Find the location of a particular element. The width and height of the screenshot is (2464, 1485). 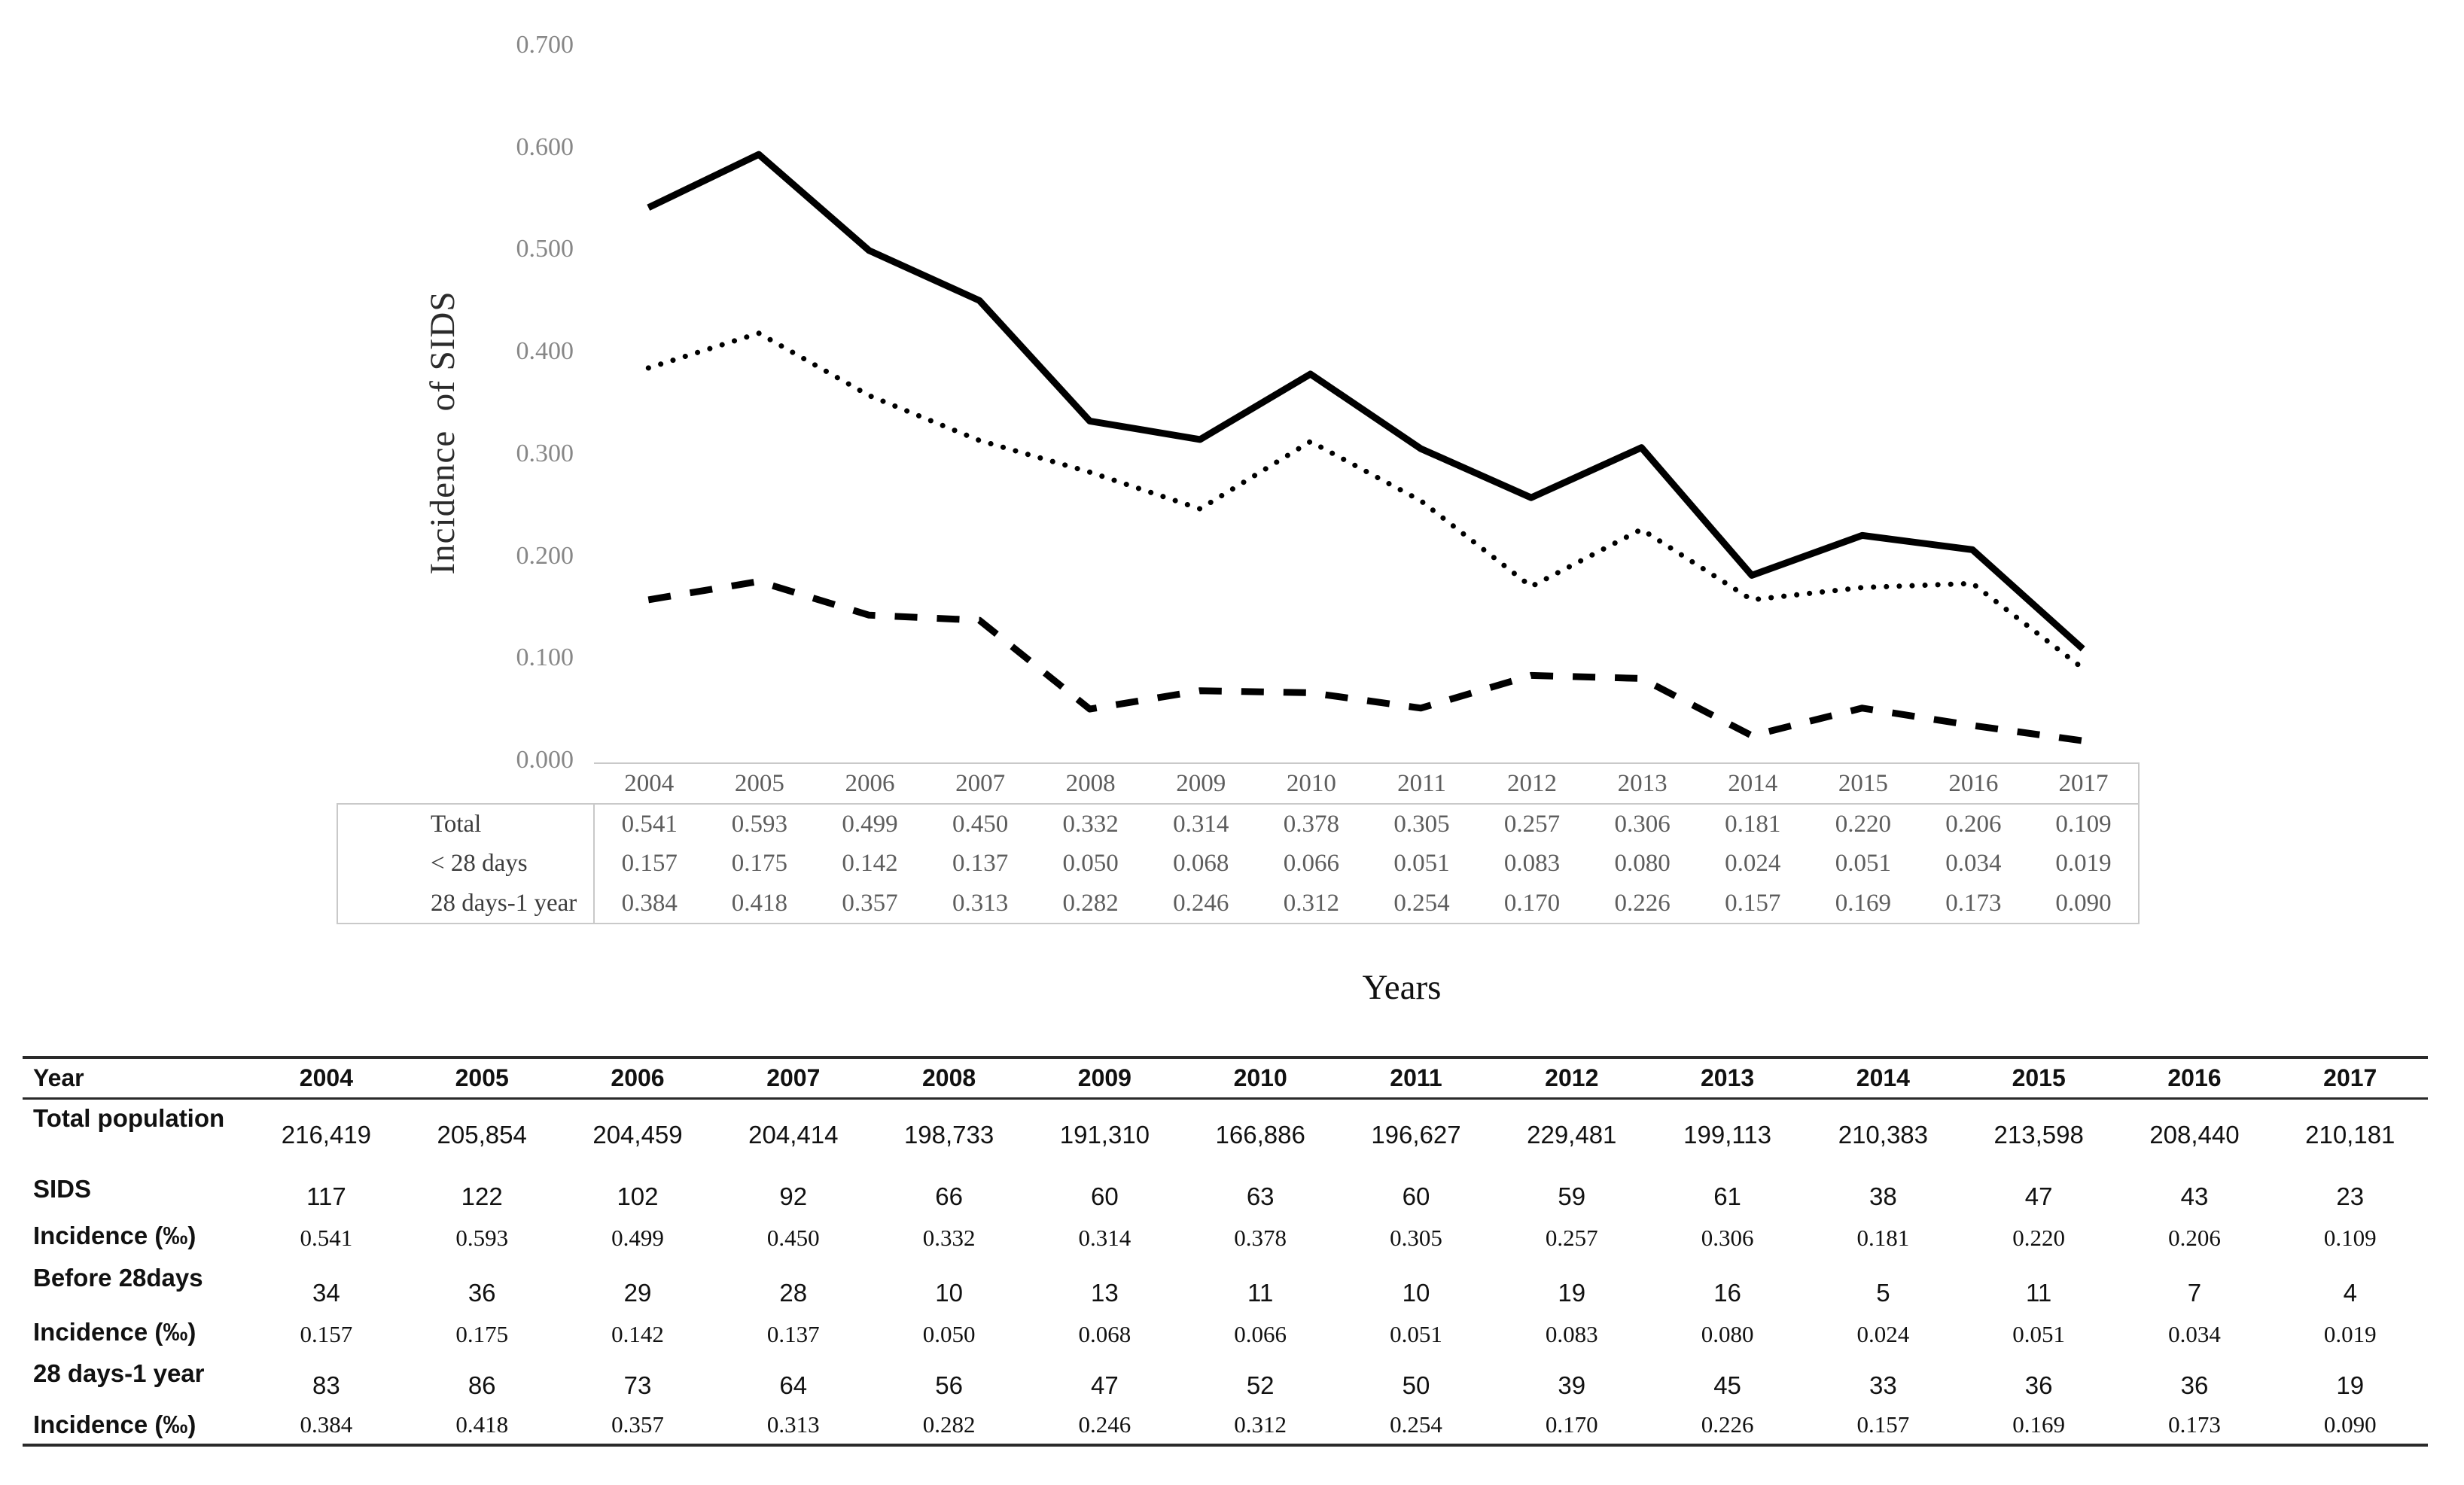

stats-value-cell: 0.170 is located at coordinates (1572, 1426).